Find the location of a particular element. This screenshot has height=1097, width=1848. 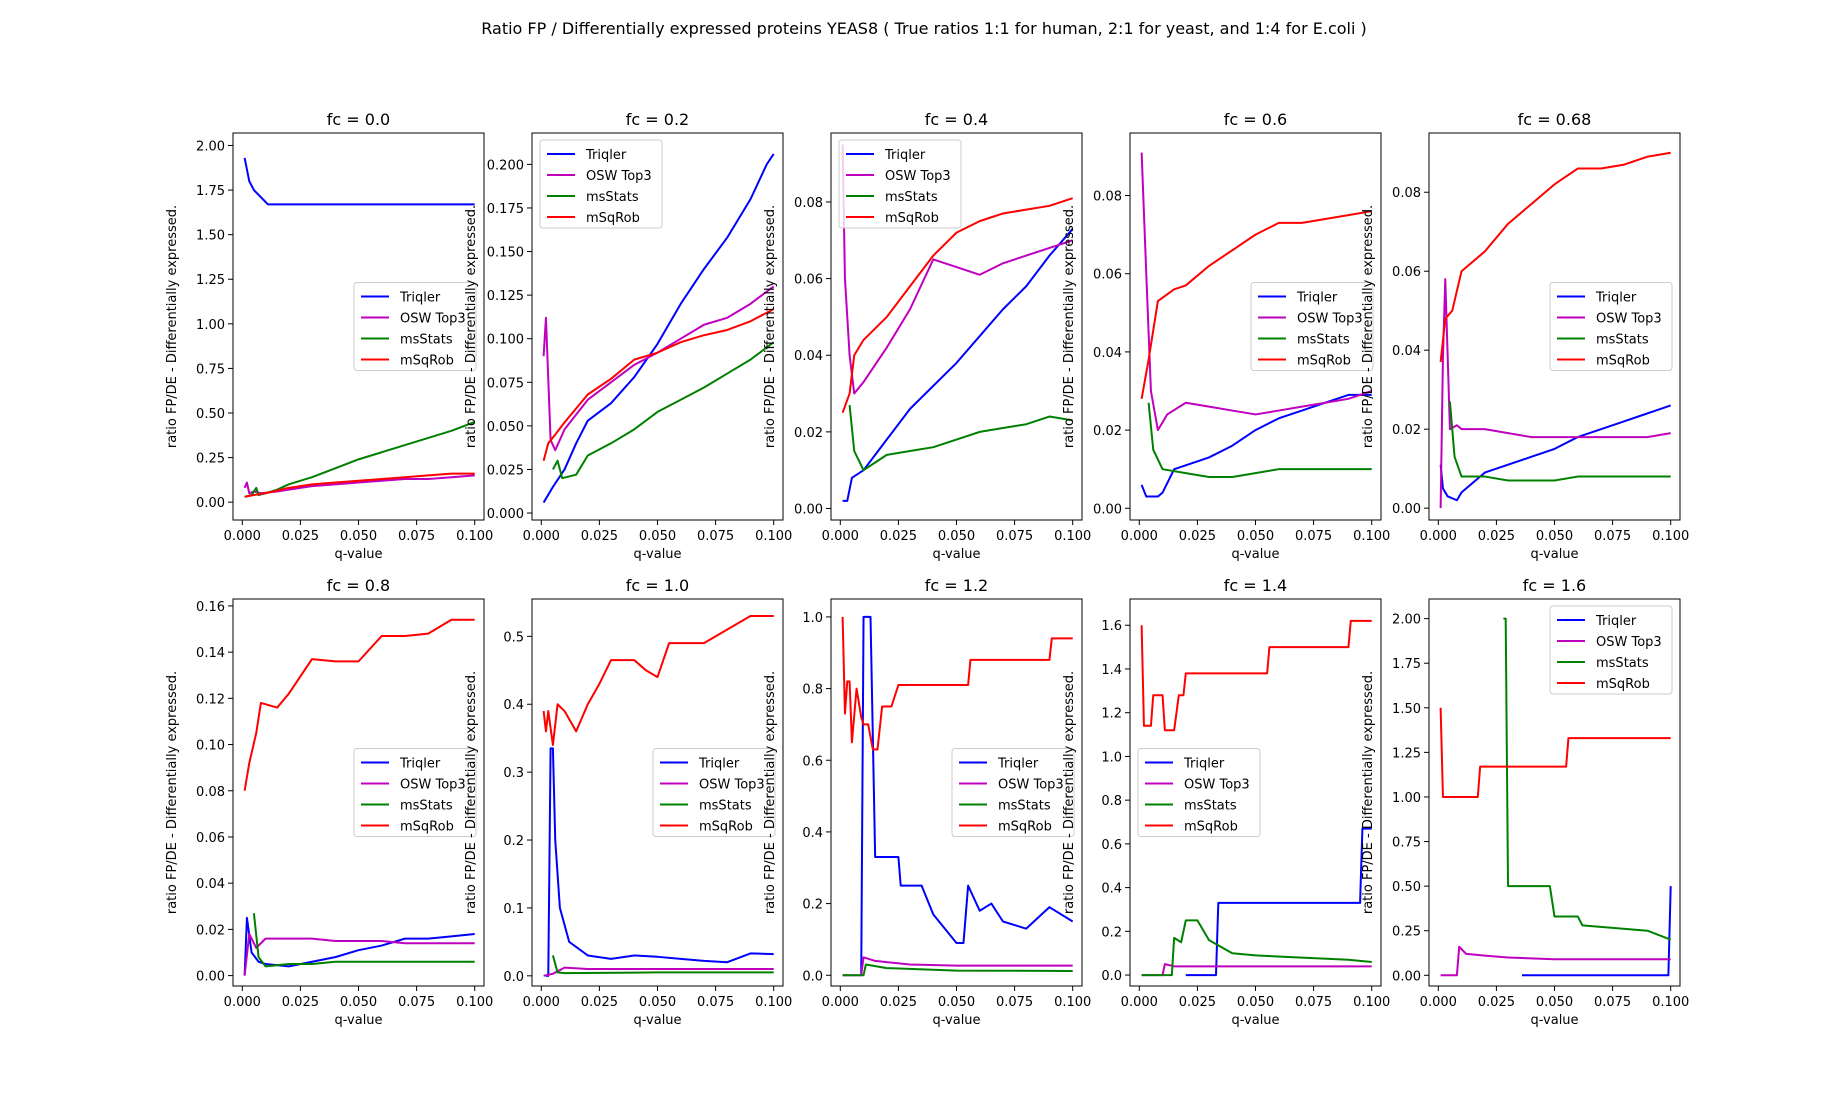

y-tick-label: 0.5 is located at coordinates (513, 637).